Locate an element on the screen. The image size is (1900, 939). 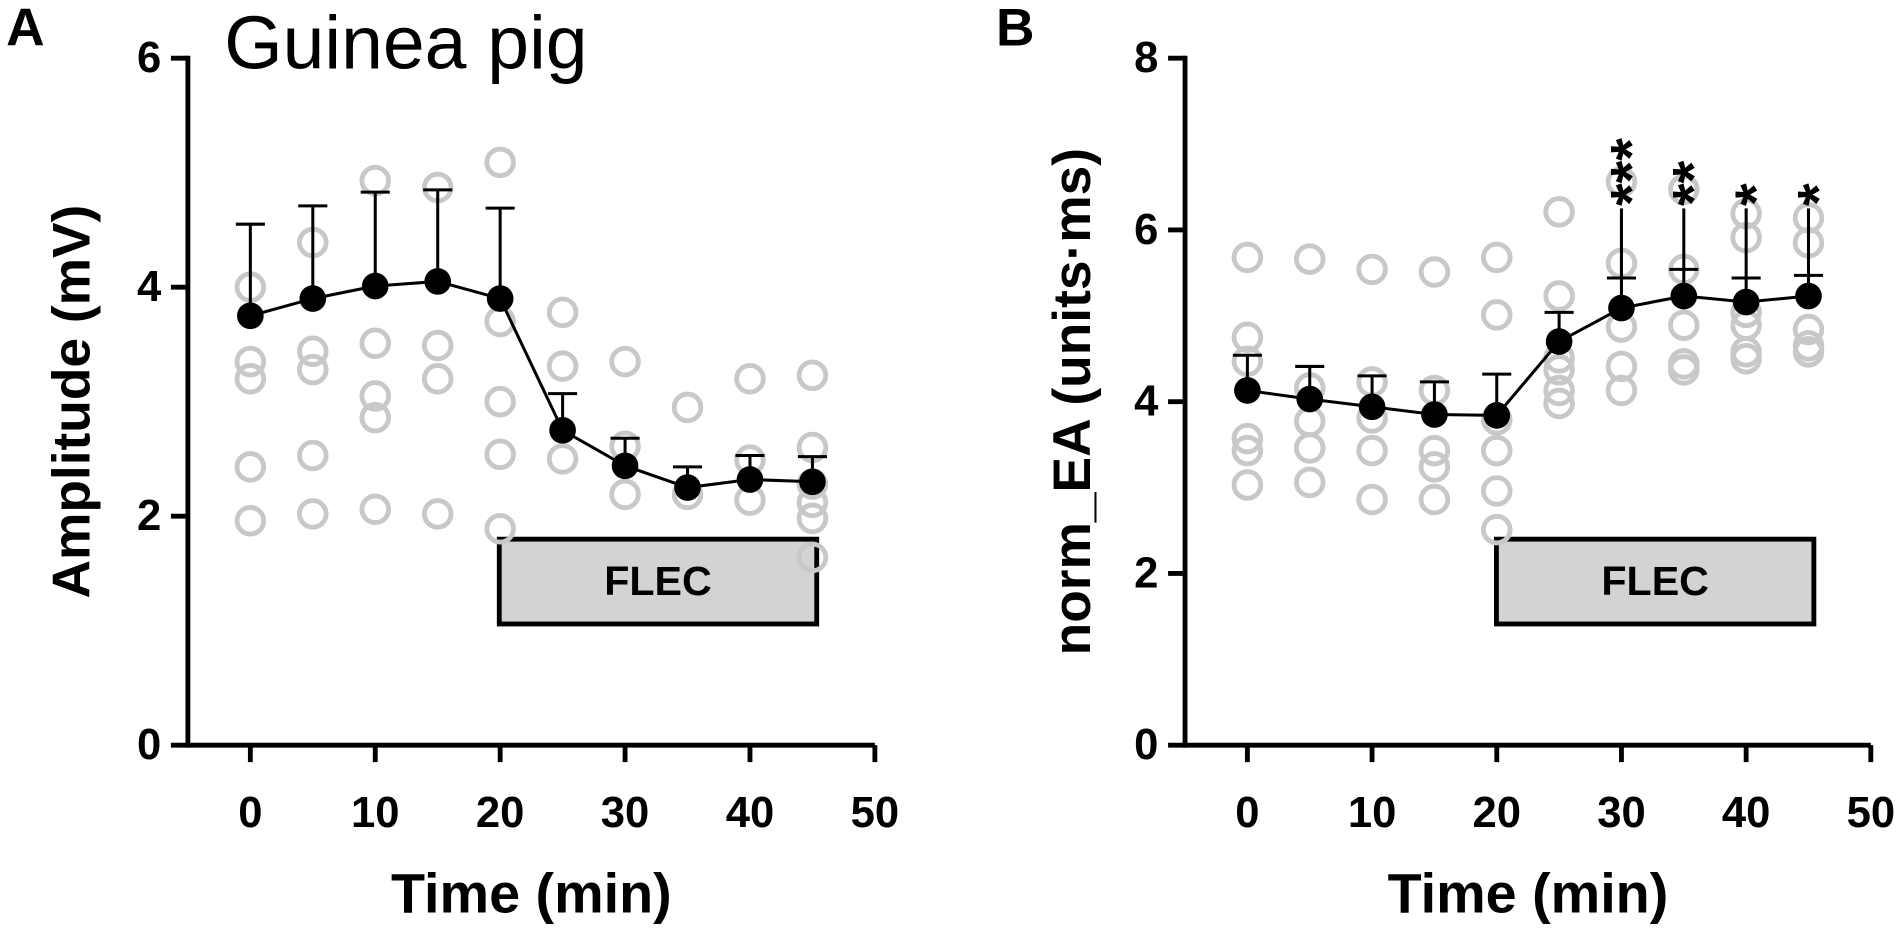
x-tick-label: 30 is located at coordinates (625, 813).